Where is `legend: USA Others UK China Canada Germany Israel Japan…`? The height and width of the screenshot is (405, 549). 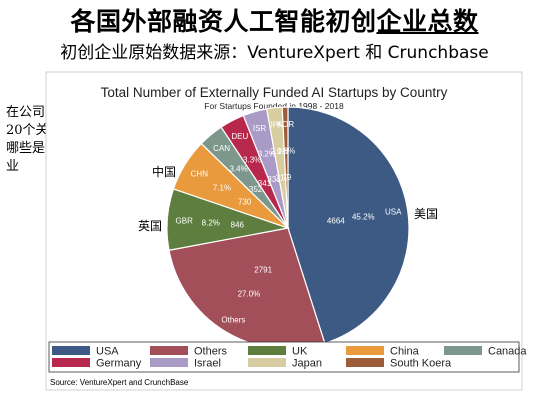 legend: USA Others UK China Canada Germany Israel Japan… is located at coordinates (289, 358).